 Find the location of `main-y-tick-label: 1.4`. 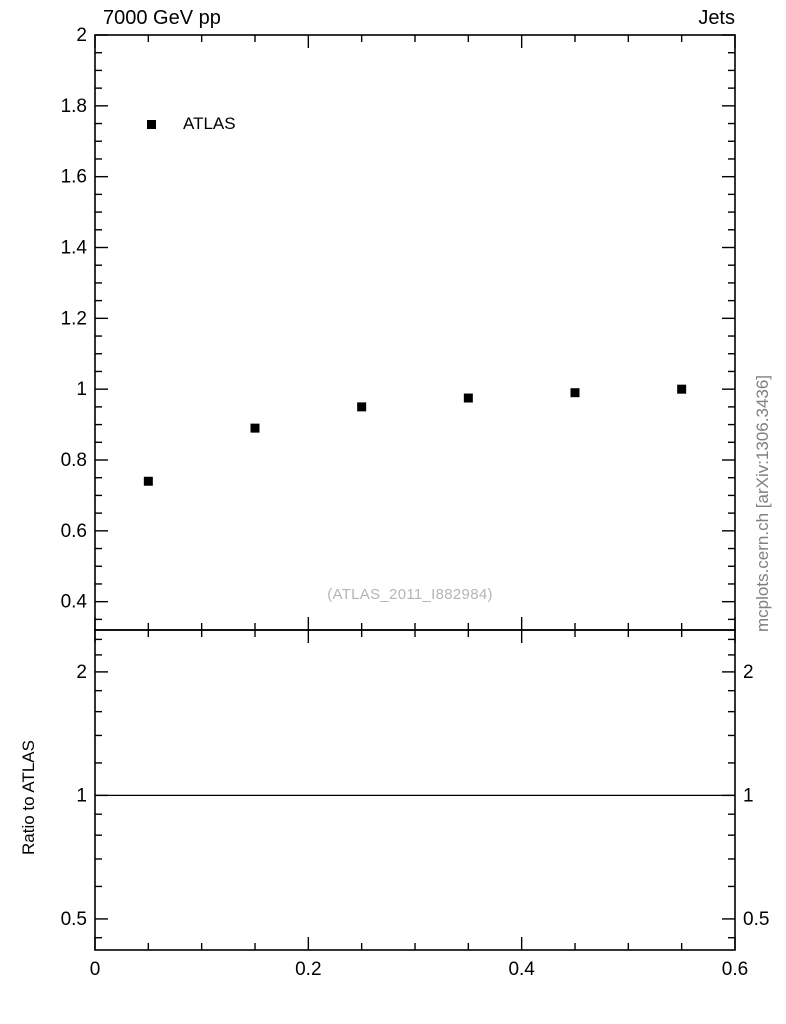

main-y-tick-label: 1.4 is located at coordinates (74, 248).